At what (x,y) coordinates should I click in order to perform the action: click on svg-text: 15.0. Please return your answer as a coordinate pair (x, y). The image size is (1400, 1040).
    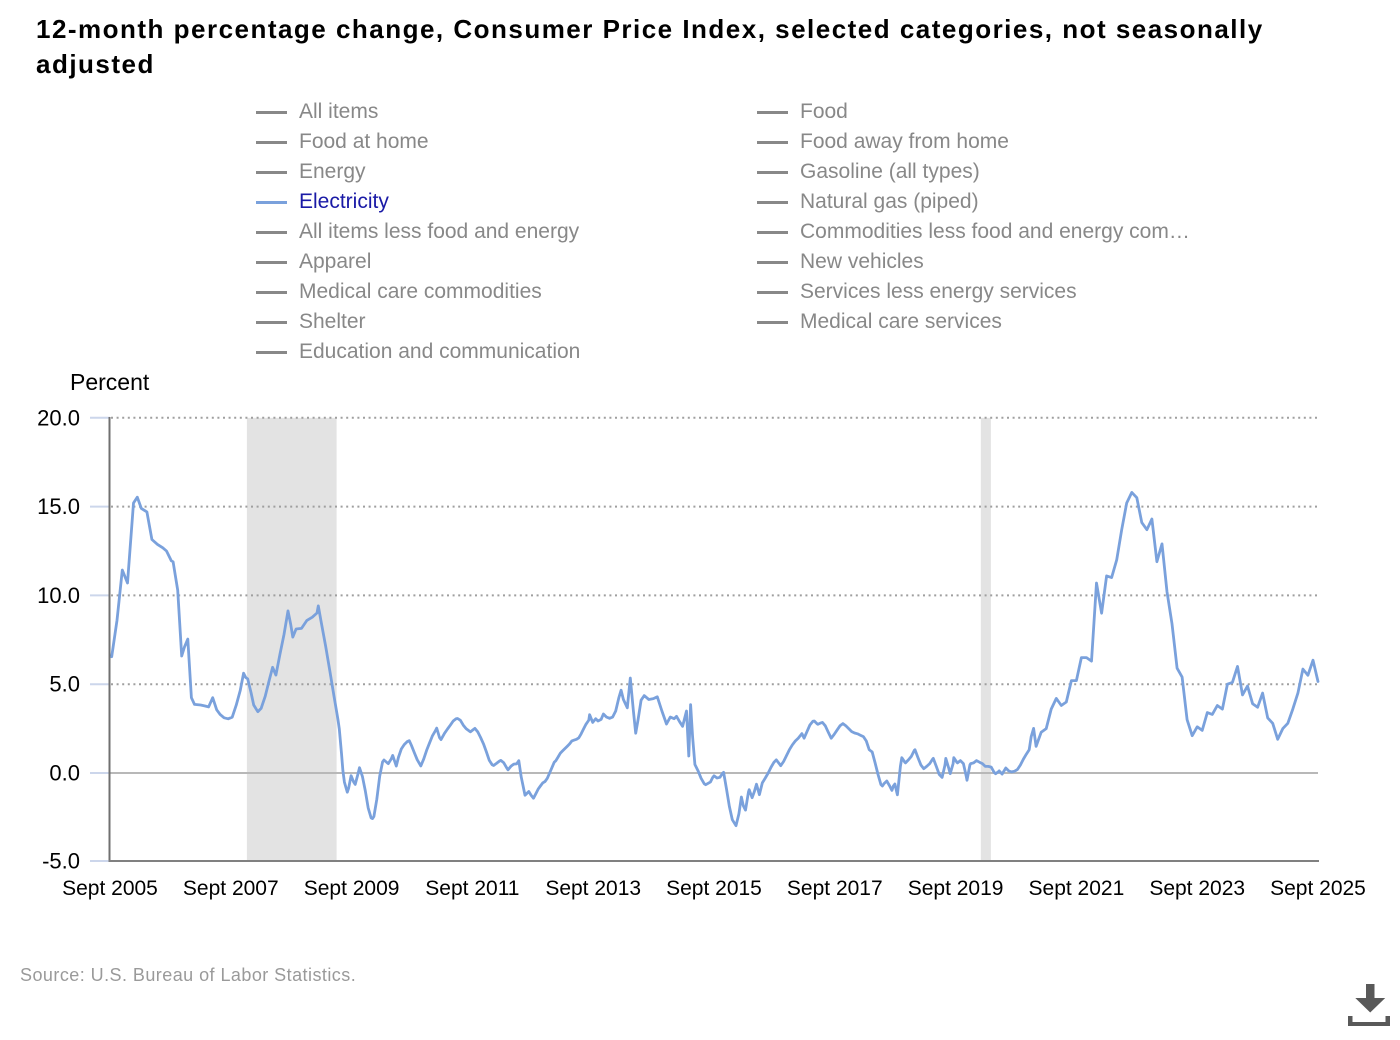
    Looking at the image, I should click on (58, 506).